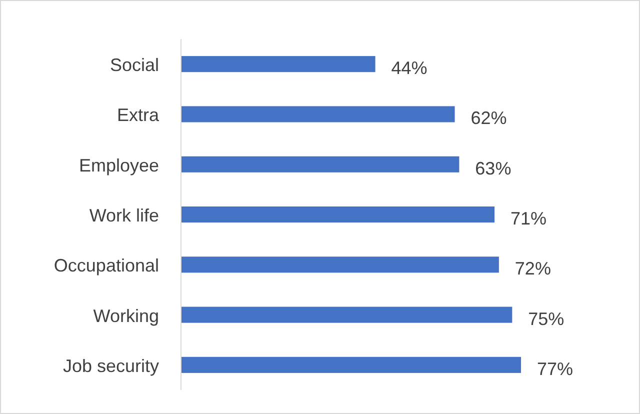  What do you see at coordinates (546, 318) in the screenshot?
I see `data-label: 75%` at bounding box center [546, 318].